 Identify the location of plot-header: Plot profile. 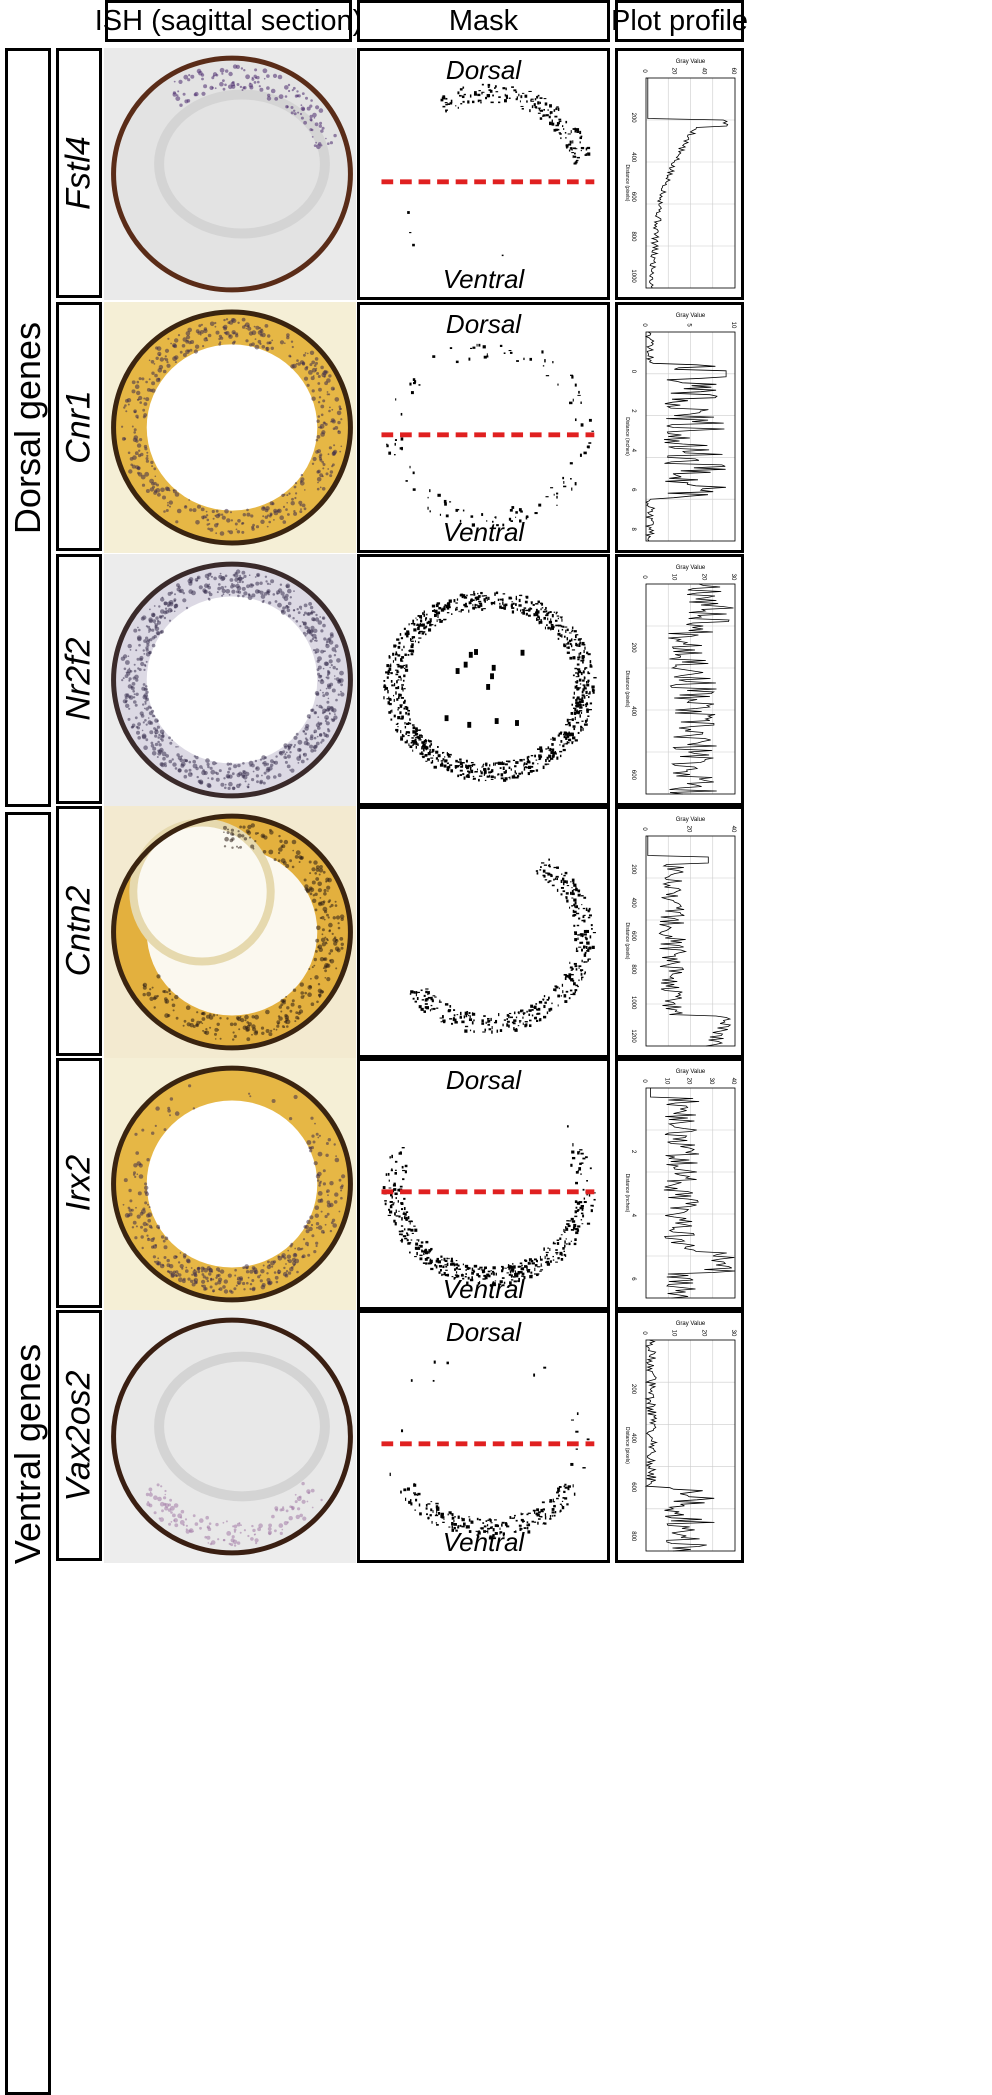
(679, 21).